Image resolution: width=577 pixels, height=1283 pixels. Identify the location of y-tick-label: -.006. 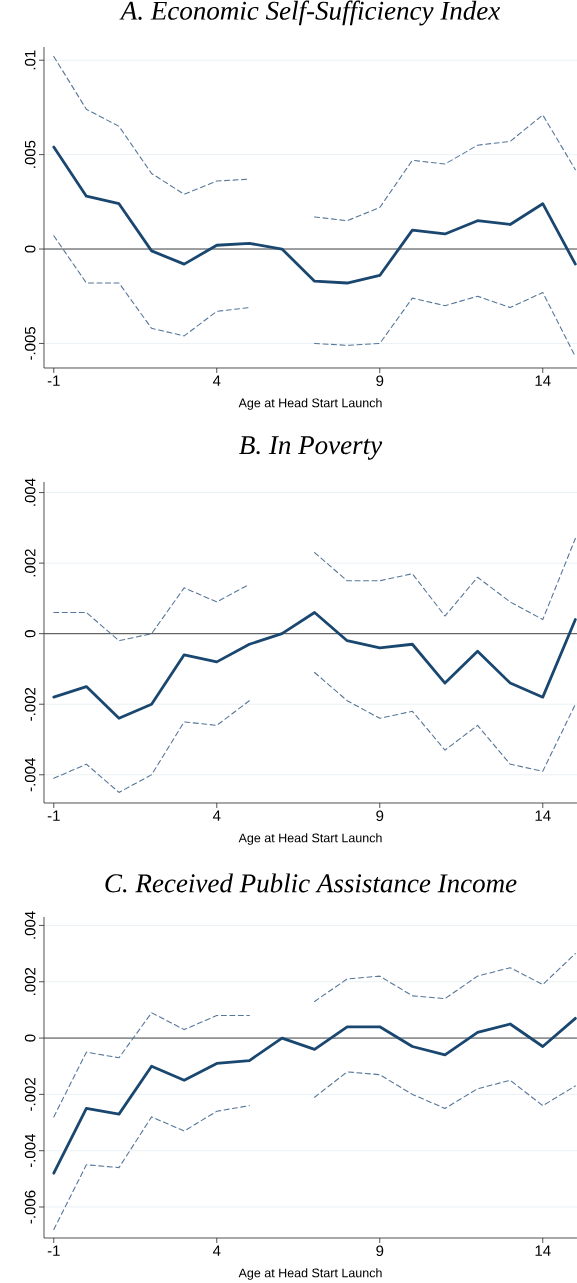
(30, 1207).